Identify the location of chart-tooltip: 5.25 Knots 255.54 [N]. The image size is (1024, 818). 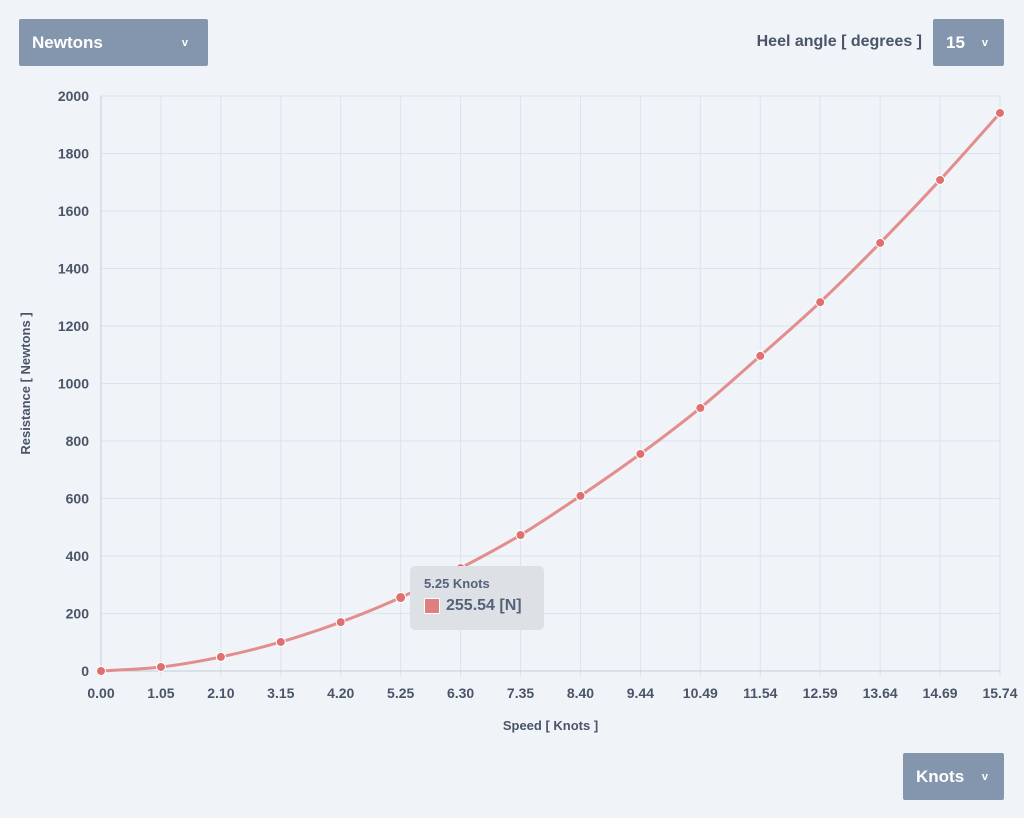
(477, 598).